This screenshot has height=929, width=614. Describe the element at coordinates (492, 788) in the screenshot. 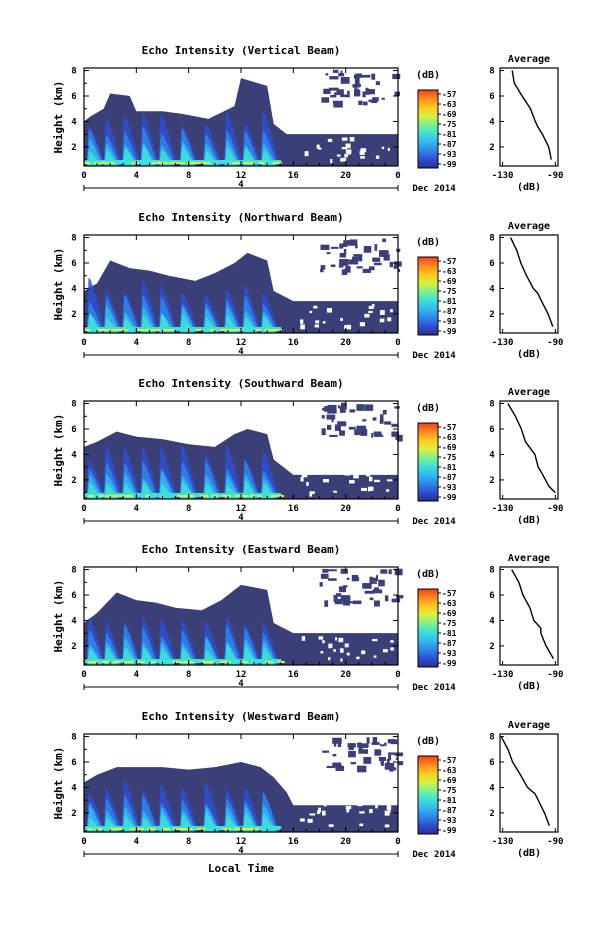

I see `avg-y-tick-label: 4` at that location.